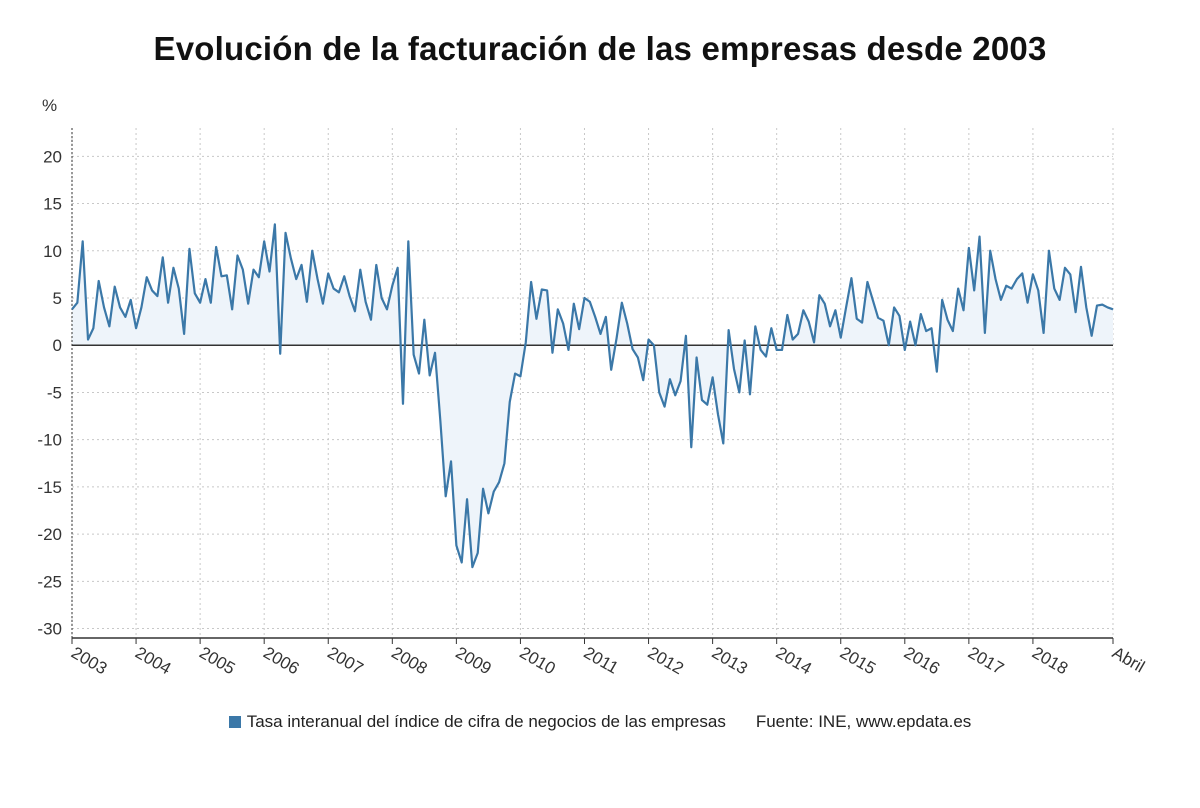  What do you see at coordinates (345, 660) in the screenshot?
I see `x-tick-label: 2007` at bounding box center [345, 660].